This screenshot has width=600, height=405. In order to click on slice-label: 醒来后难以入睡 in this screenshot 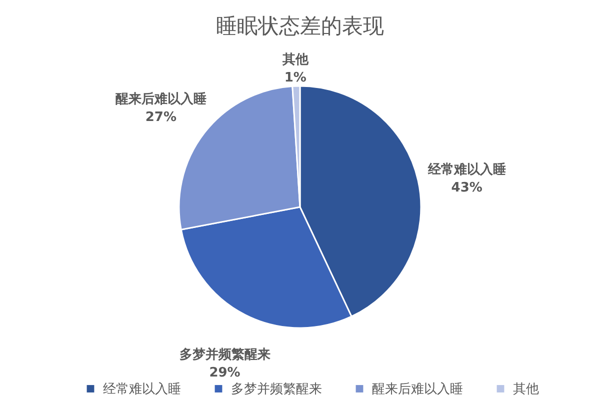, I will do `click(160, 99)`.